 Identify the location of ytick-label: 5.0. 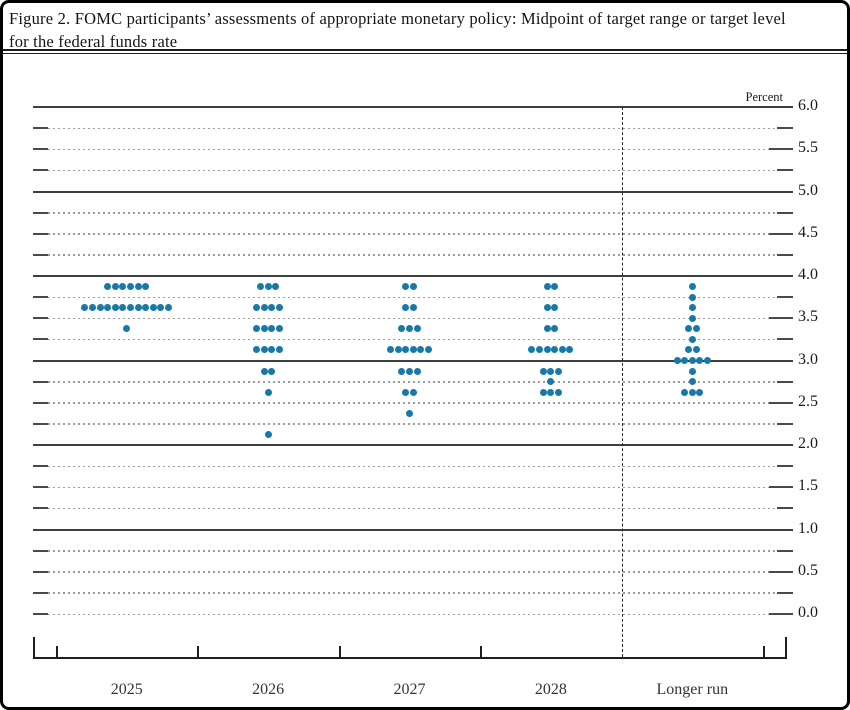
(808, 190).